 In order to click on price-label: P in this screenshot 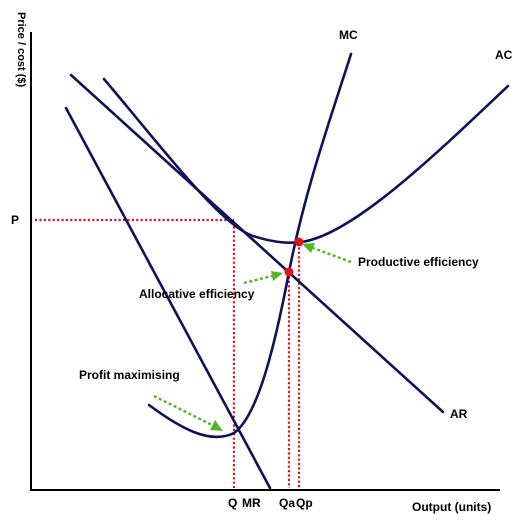, I will do `click(15, 220)`.